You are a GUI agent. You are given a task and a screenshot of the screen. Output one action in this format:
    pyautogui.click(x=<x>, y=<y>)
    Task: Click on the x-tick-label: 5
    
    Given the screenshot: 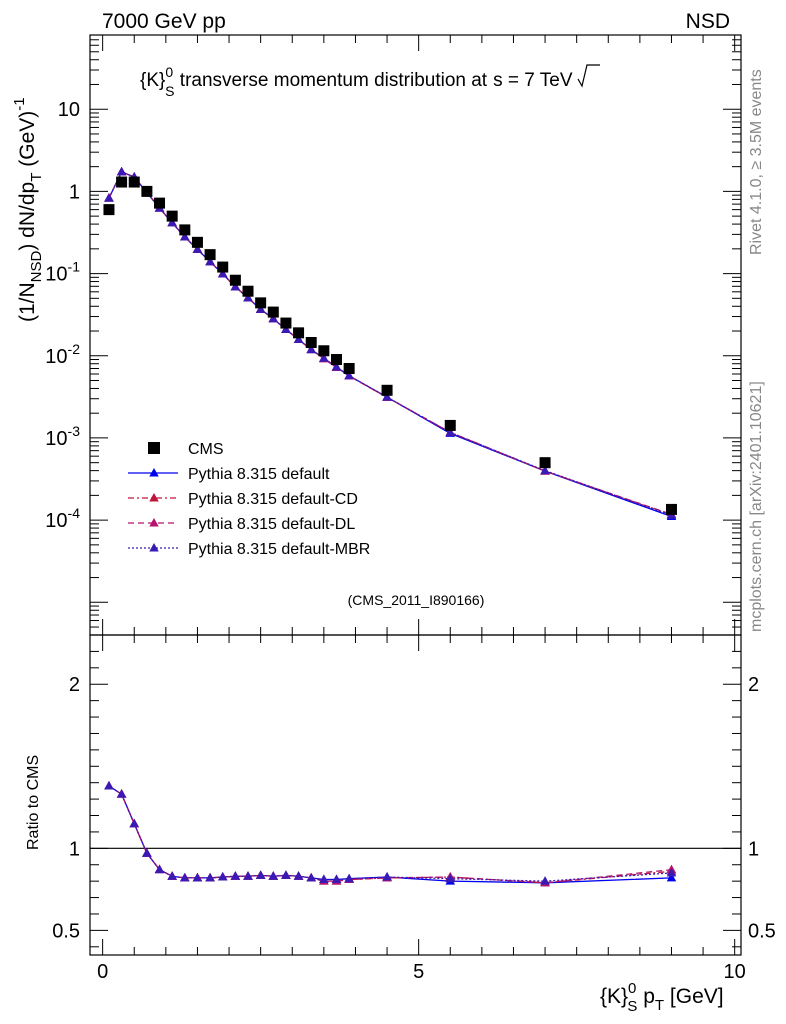 What is the action you would take?
    pyautogui.click(x=418, y=972)
    